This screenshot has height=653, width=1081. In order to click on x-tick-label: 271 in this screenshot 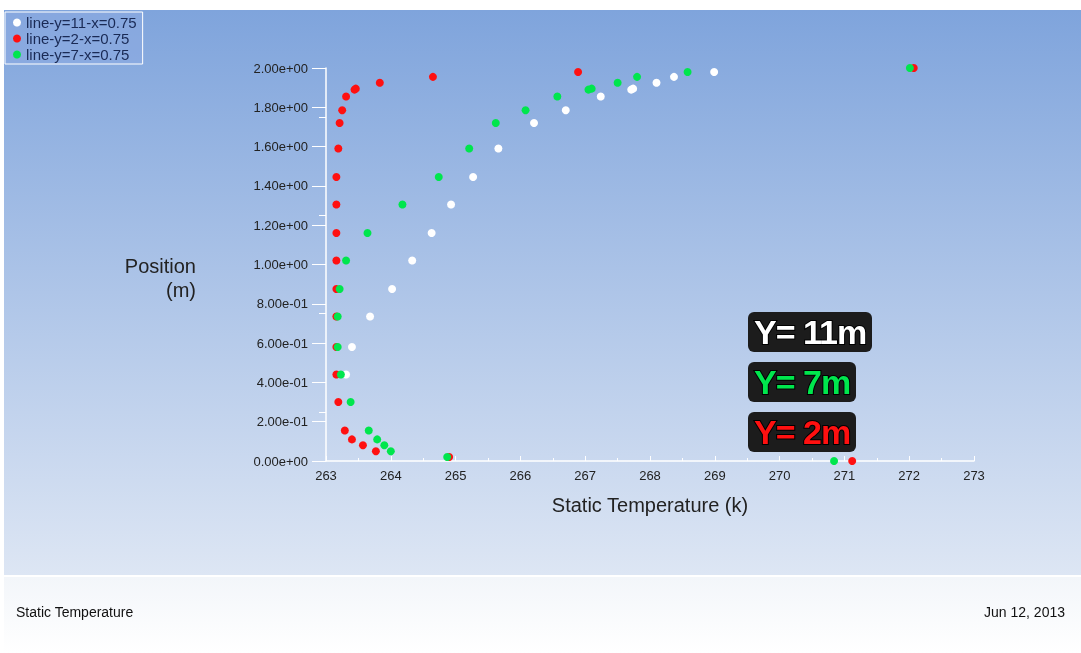, I will do `click(844, 475)`.